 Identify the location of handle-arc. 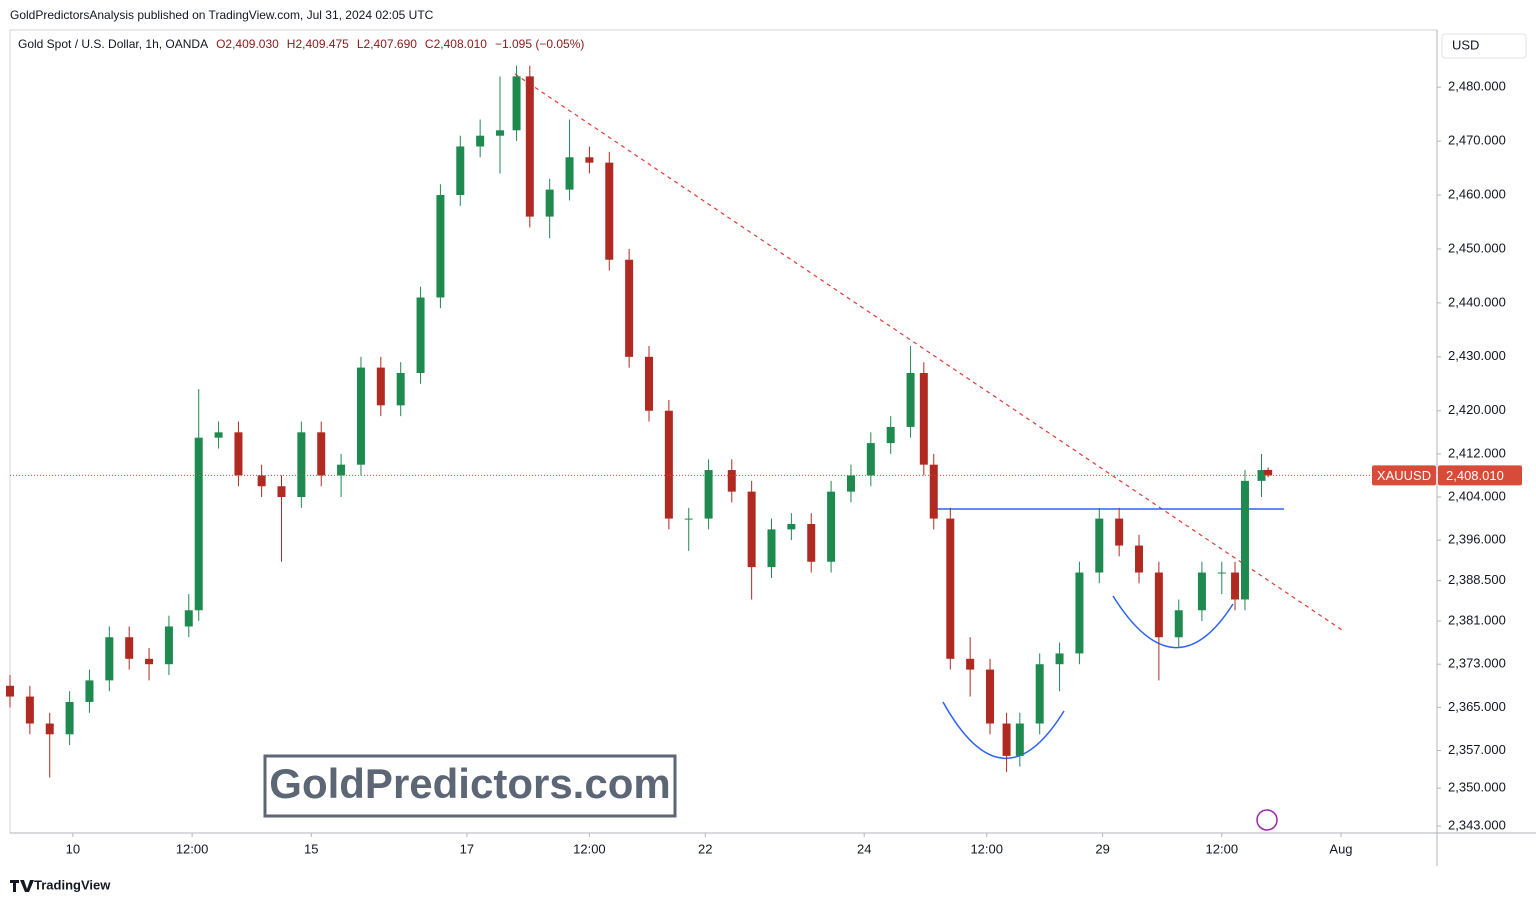
(1173, 622).